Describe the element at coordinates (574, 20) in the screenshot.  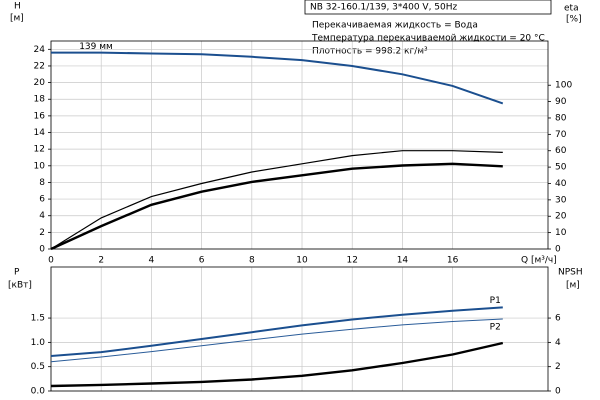
I see `y2-axis-label: [%]` at that location.